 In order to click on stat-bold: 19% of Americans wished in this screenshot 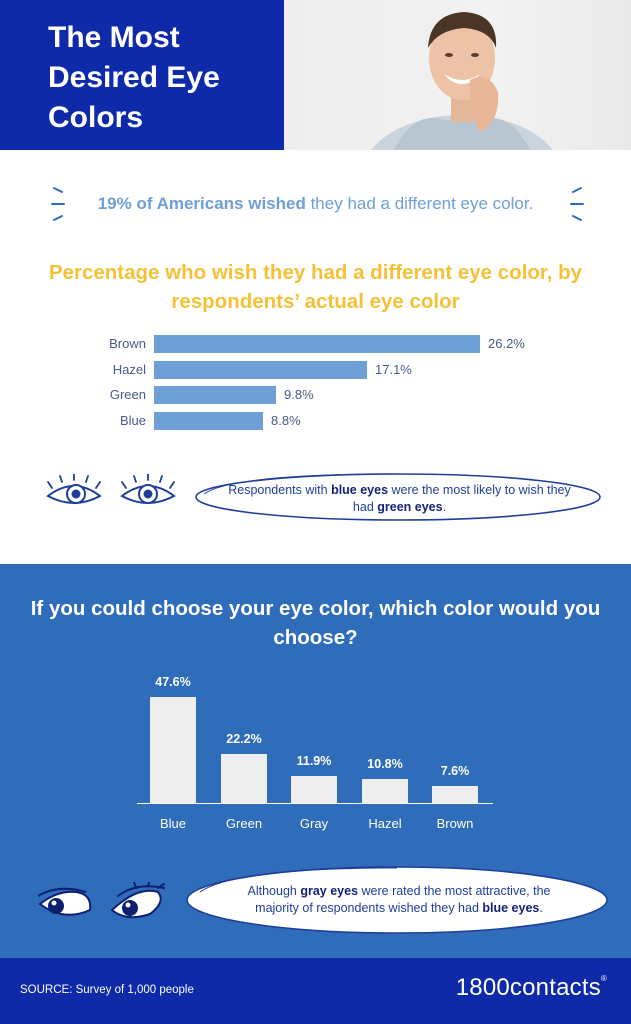, I will do `click(201, 203)`.